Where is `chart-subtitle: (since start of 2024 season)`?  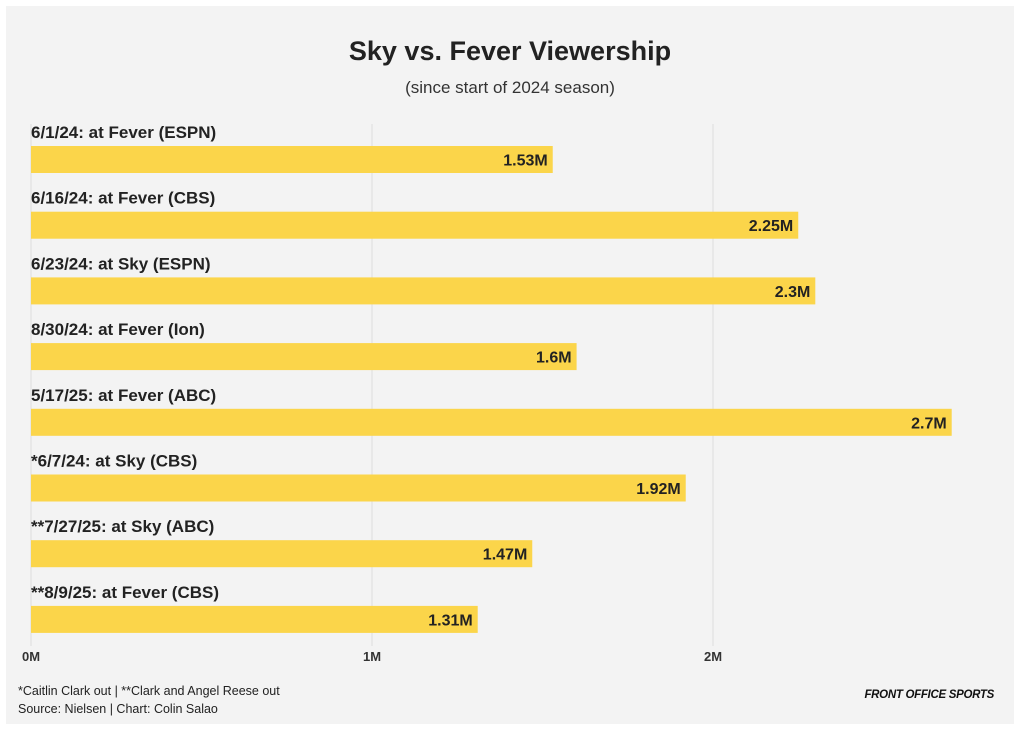 chart-subtitle: (since start of 2024 season) is located at coordinates (510, 87).